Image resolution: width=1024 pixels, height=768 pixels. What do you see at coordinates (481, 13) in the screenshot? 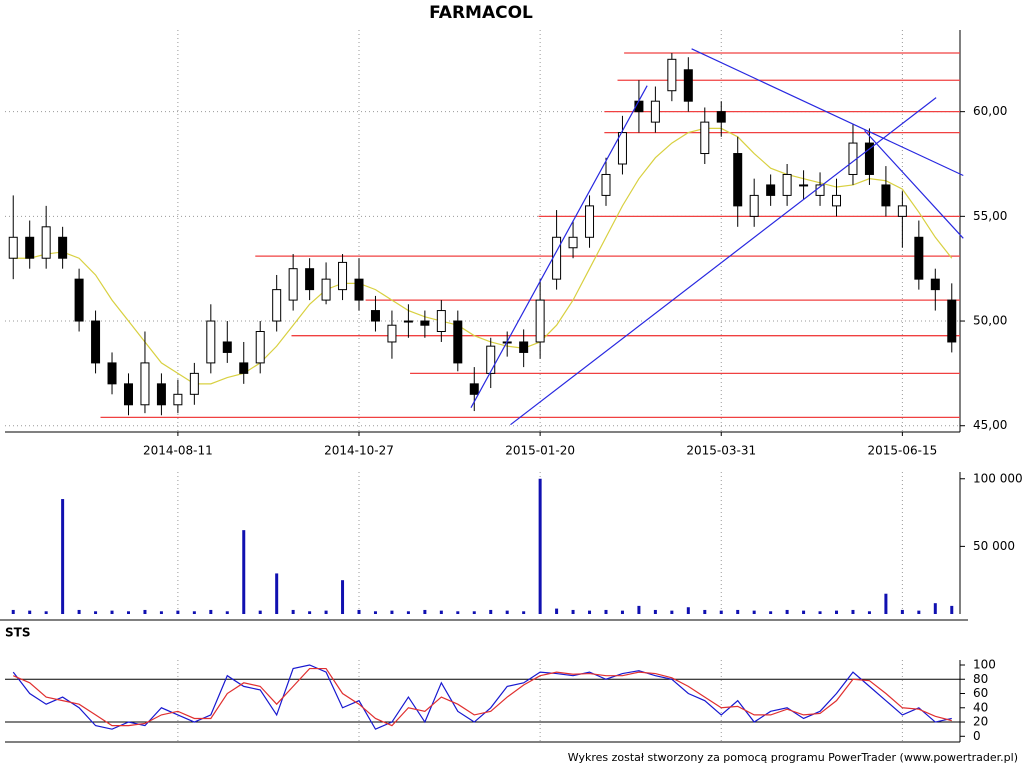
I see `chart-title: FARMACOL` at bounding box center [481, 13].